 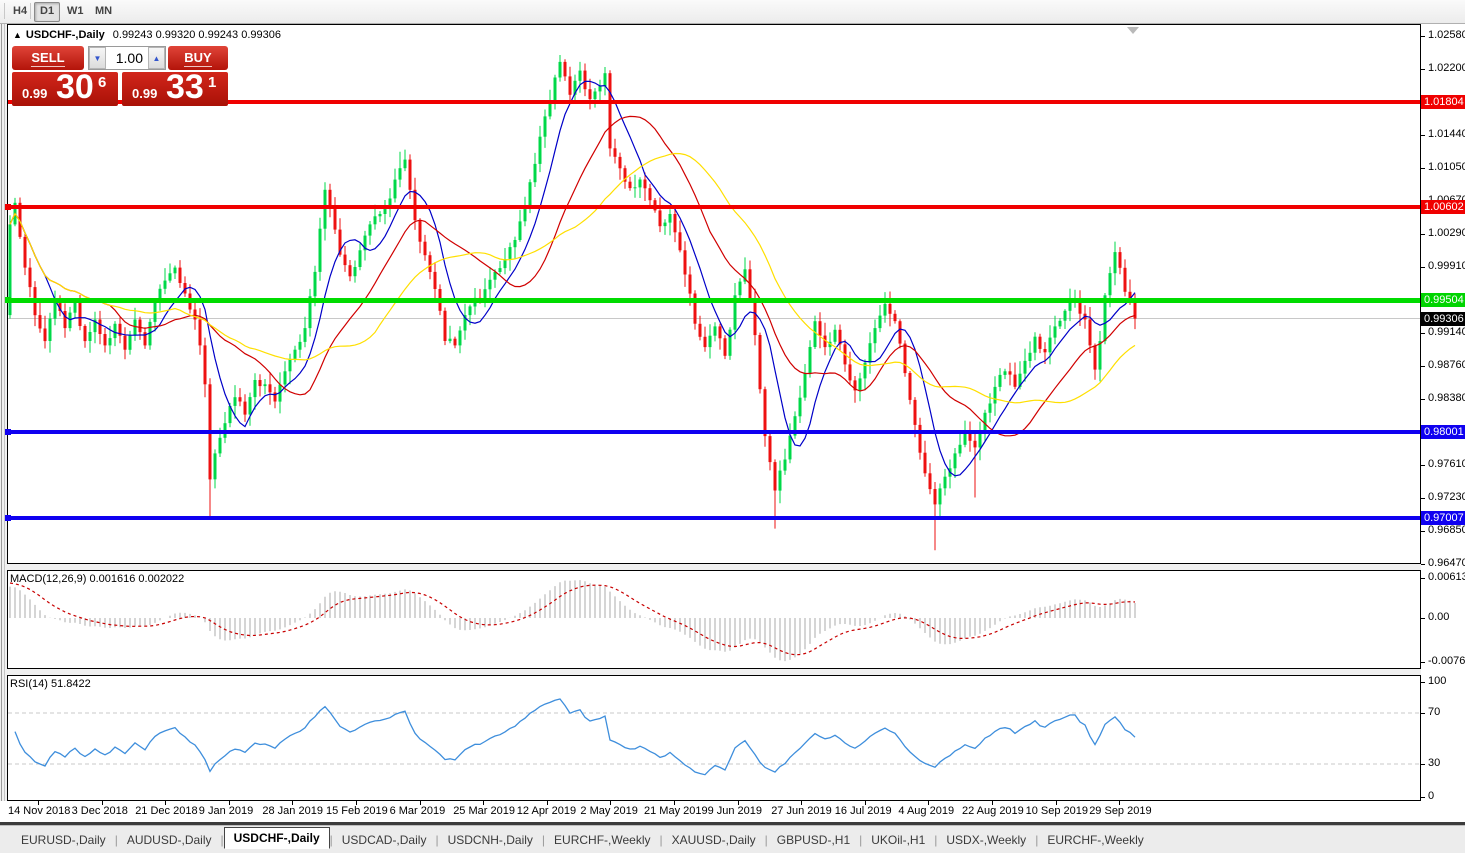 What do you see at coordinates (546, 811) in the screenshot?
I see `date-label: 12 Apr 2019` at bounding box center [546, 811].